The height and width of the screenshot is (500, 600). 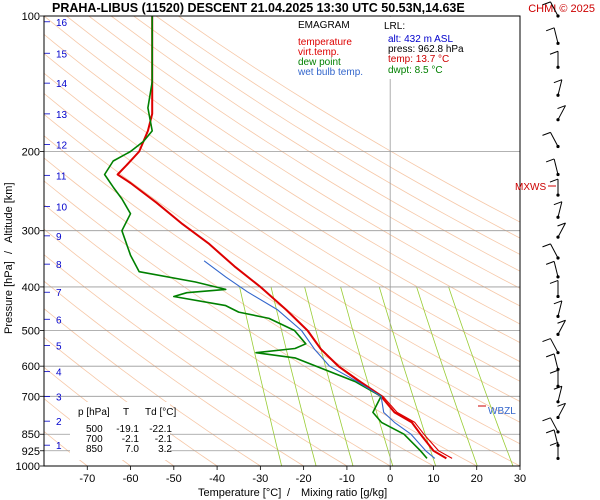 I want to click on lrl-title: LRL:, so click(x=394, y=26).